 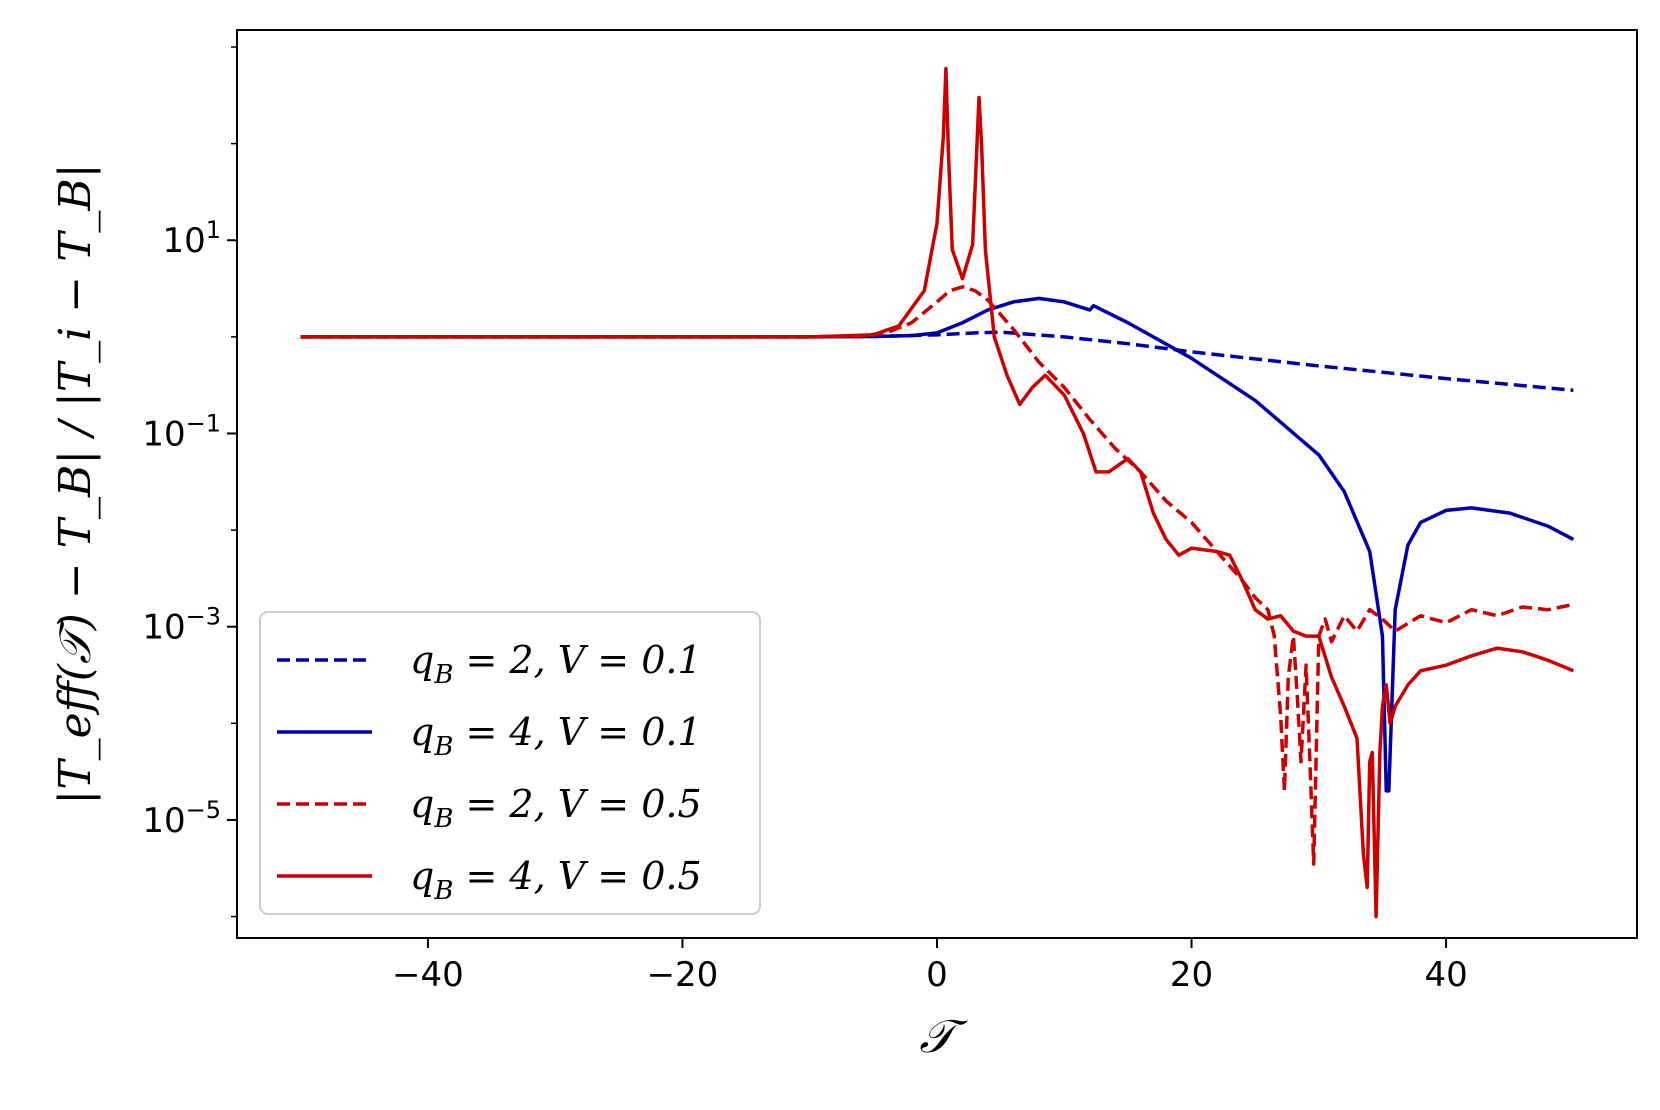 I want to click on y-axis-title: |T_eff(𝒯) − T_B| / |T_i − T_B|, so click(x=75, y=483).